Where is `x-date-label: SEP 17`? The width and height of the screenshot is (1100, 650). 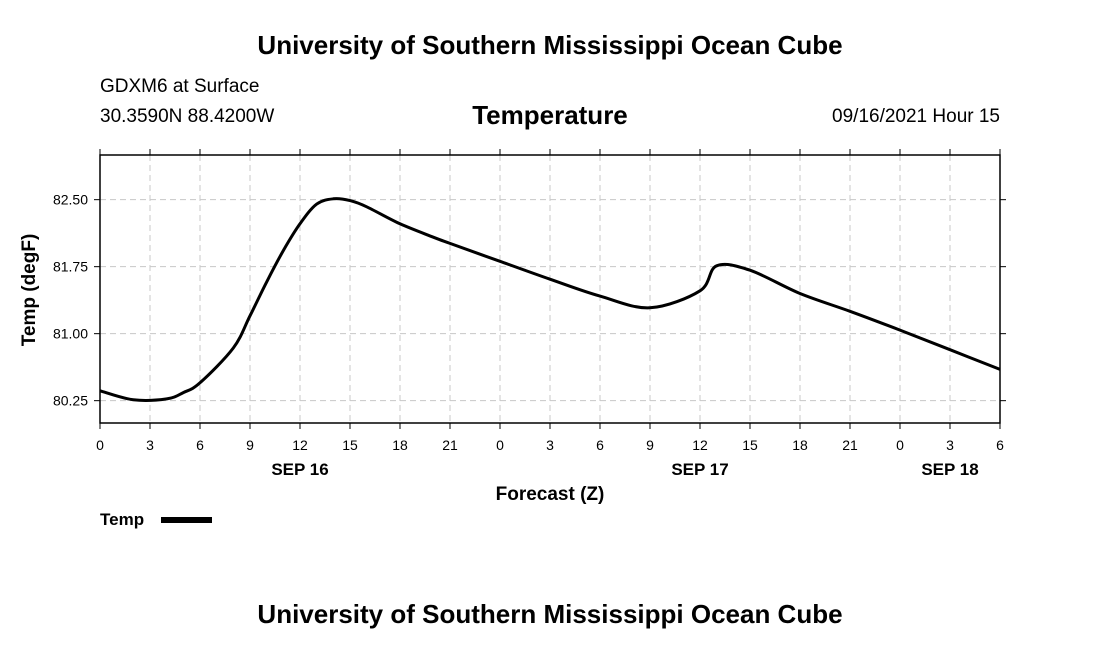
x-date-label: SEP 17 is located at coordinates (699, 469).